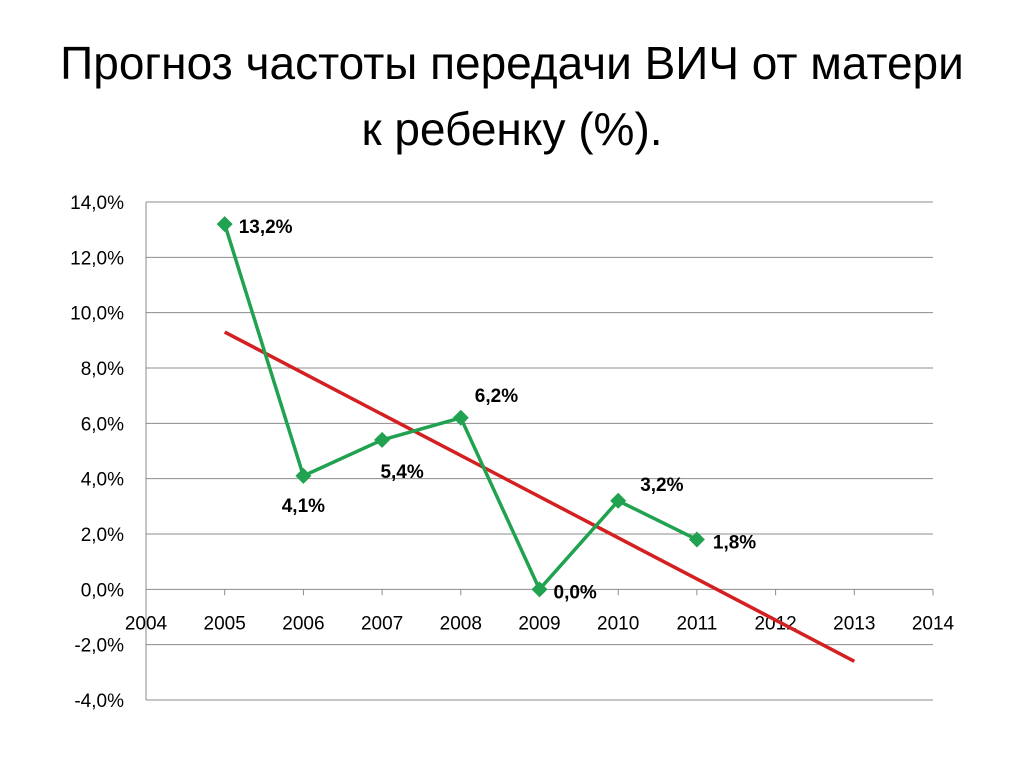 The width and height of the screenshot is (1024, 768). Describe the element at coordinates (99, 646) in the screenshot. I see `y-tick-label: -2,0%` at that location.